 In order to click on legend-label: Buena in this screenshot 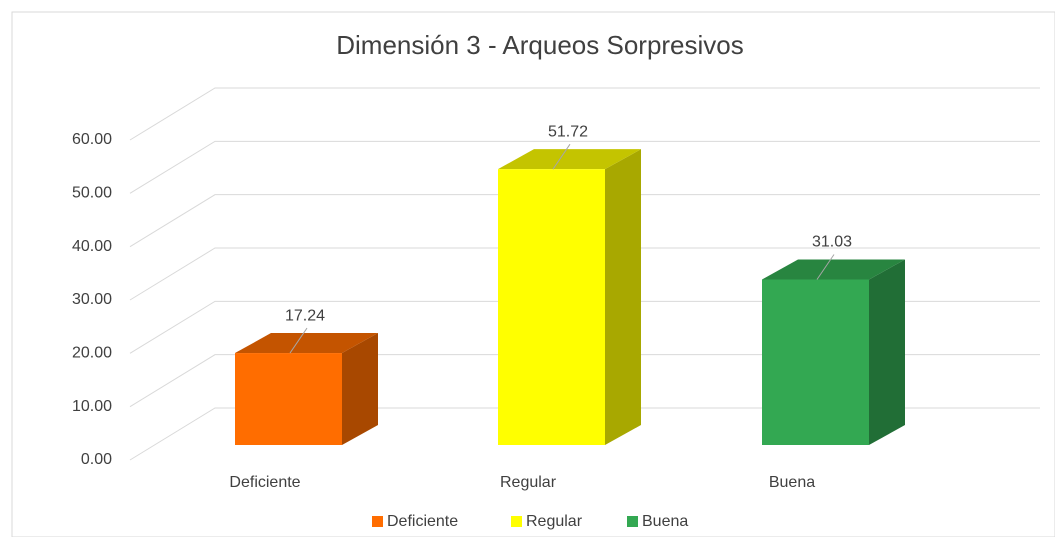, I will do `click(665, 521)`.